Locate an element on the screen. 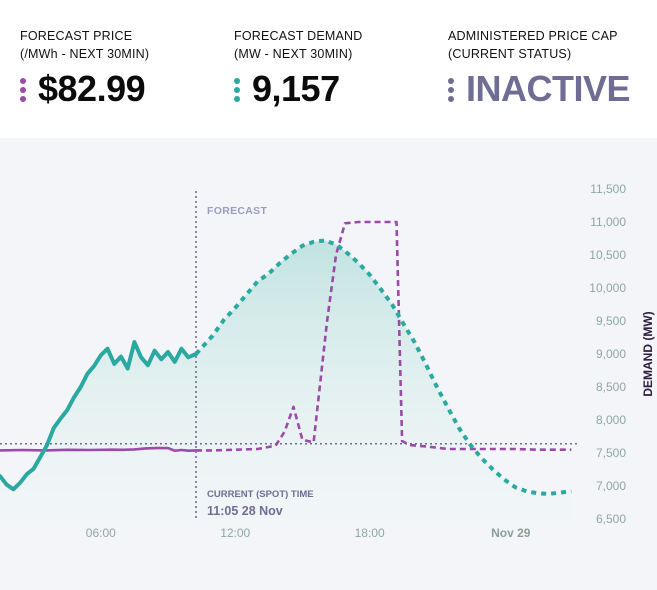 The height and width of the screenshot is (590, 657). current-time-label: CURRENT (SPOT) TIME is located at coordinates (260, 494).